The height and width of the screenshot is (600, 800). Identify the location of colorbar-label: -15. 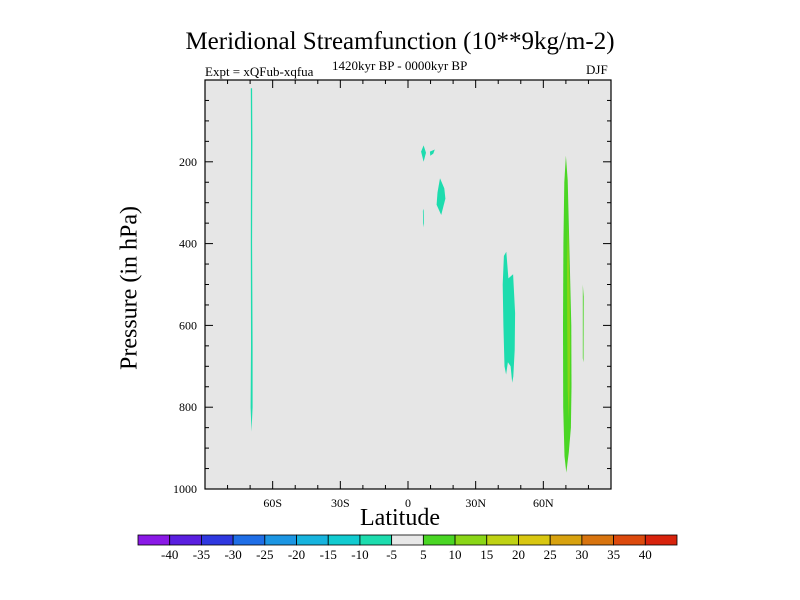
(328, 554).